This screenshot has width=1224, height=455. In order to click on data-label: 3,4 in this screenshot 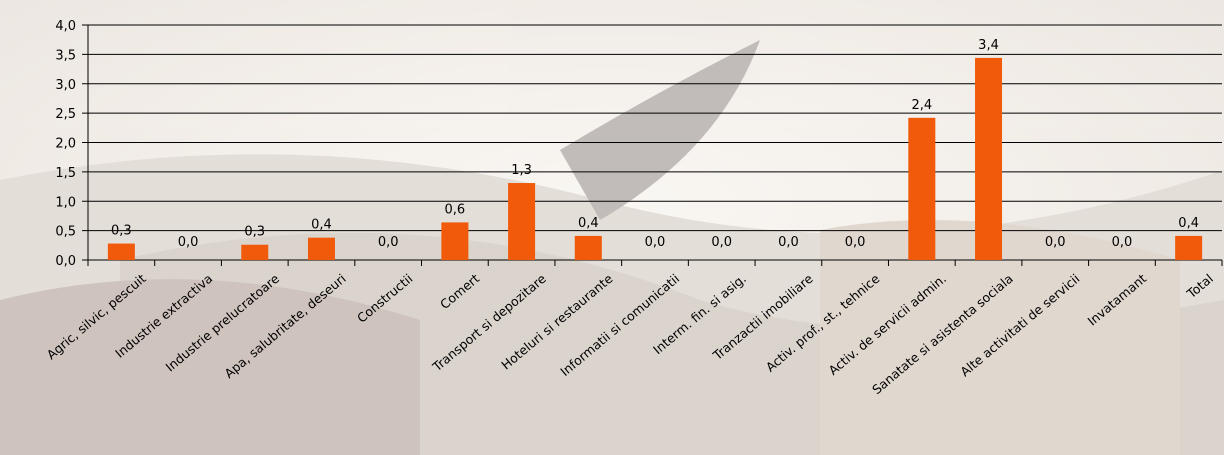, I will do `click(988, 45)`.